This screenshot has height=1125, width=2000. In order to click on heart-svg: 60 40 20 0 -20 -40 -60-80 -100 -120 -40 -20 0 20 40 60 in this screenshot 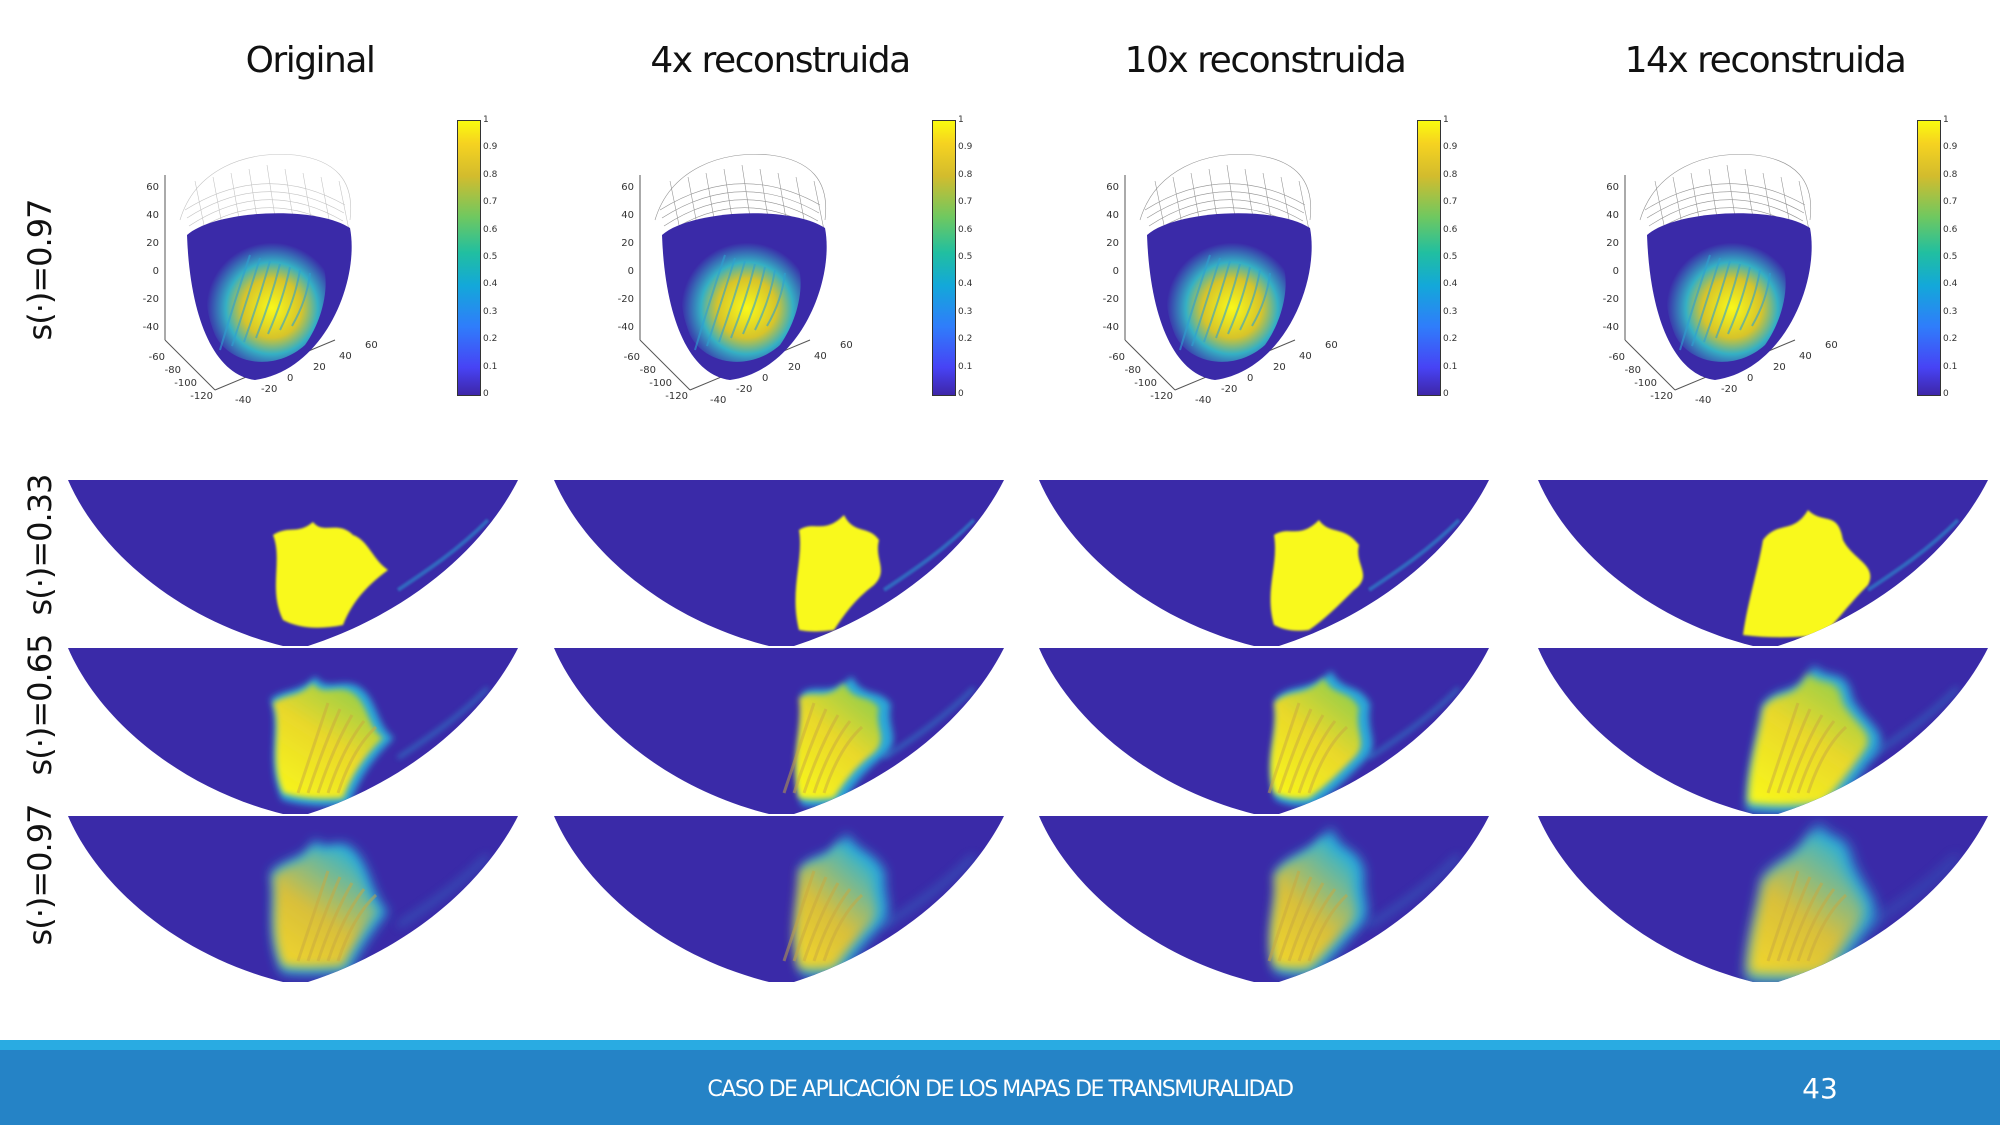, I will do `click(1720, 279)`.